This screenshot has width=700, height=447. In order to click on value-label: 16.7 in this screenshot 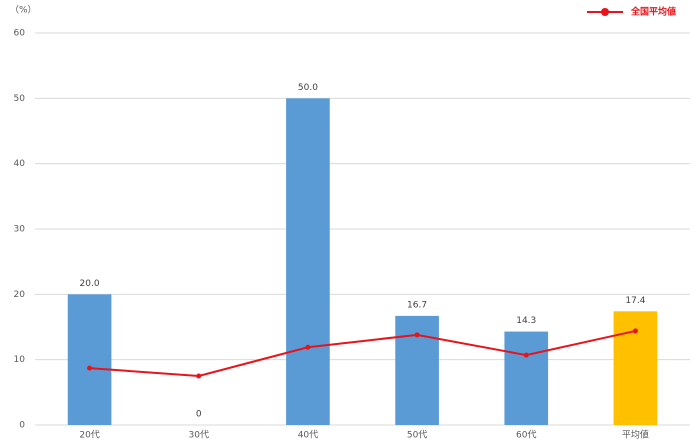, I will do `click(417, 305)`.